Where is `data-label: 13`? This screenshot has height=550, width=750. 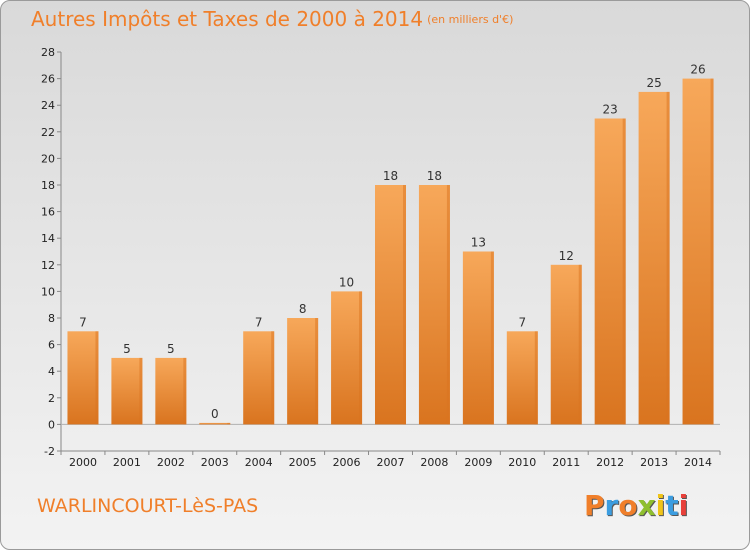
data-label: 13 is located at coordinates (478, 243).